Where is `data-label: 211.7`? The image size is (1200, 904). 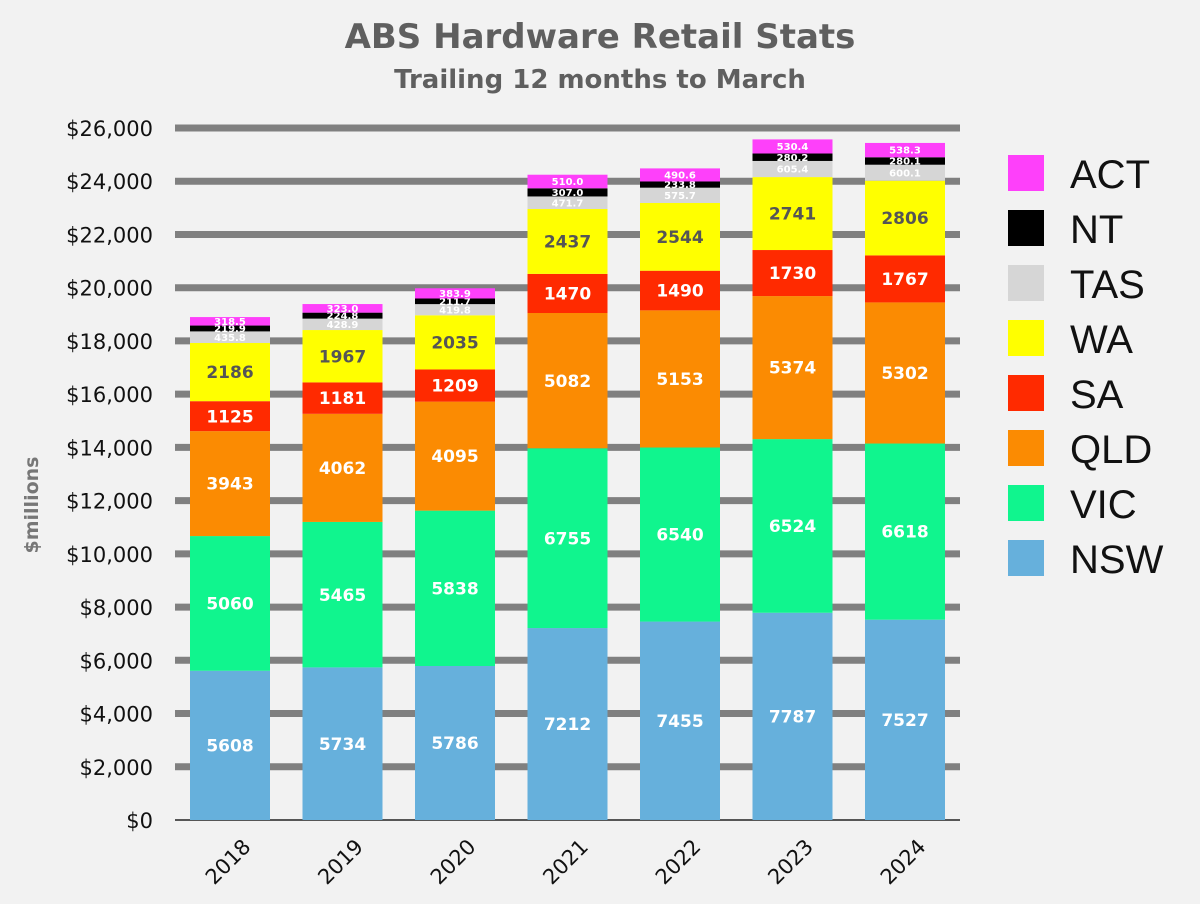
data-label: 211.7 is located at coordinates (455, 302).